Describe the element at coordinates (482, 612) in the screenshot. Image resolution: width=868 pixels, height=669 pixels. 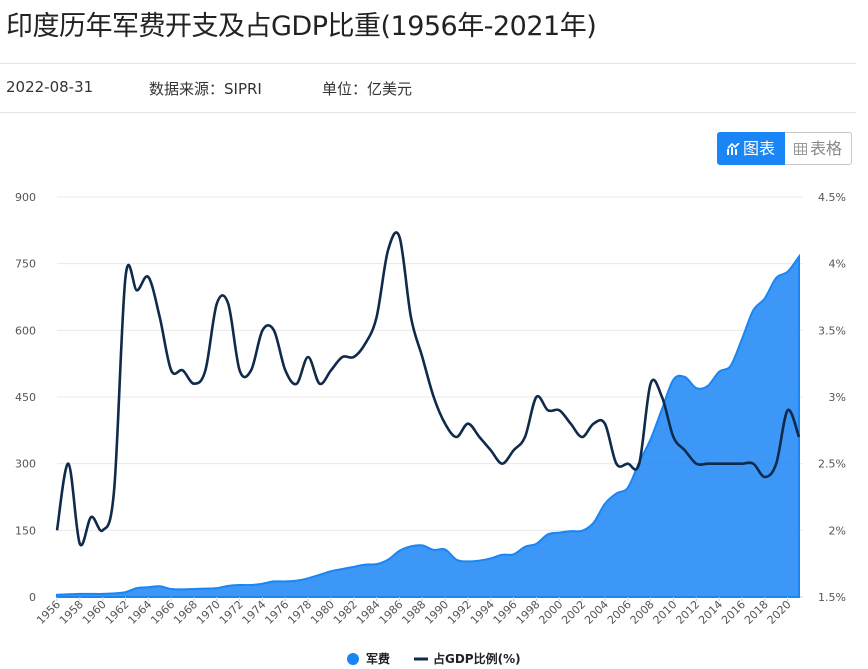
I see `x-axis-tick-label: 1994` at that location.